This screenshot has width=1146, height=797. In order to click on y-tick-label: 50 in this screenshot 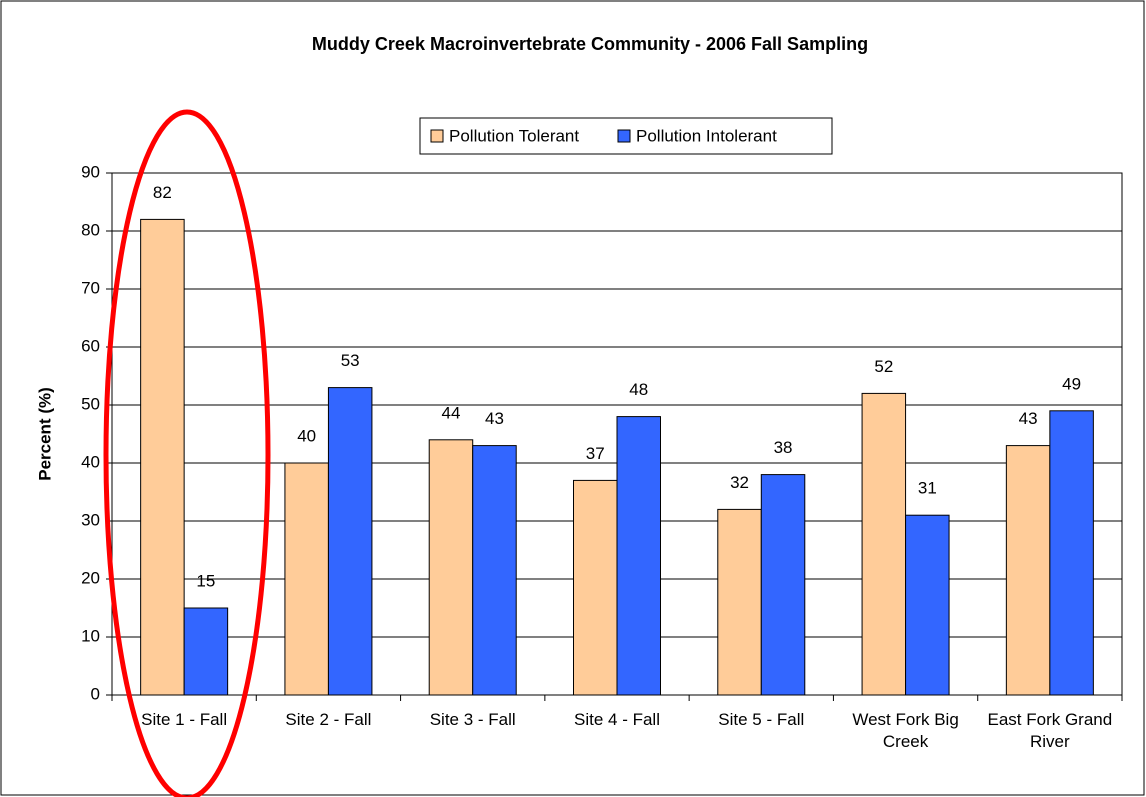, I will do `click(90, 403)`.